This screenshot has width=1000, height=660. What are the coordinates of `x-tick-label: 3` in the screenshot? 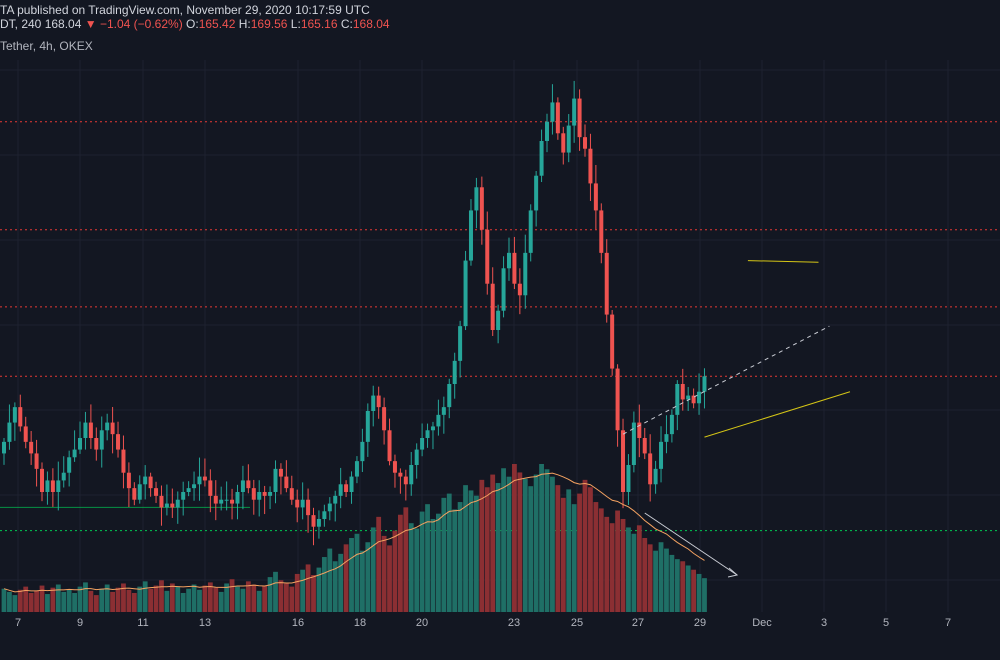 It's located at (824, 623).